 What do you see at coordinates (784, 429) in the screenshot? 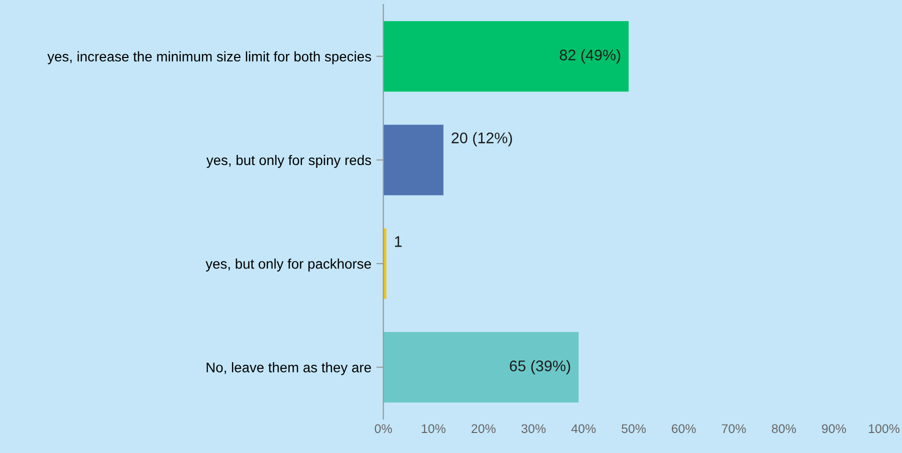
I see `x-tick-label: 80%` at bounding box center [784, 429].